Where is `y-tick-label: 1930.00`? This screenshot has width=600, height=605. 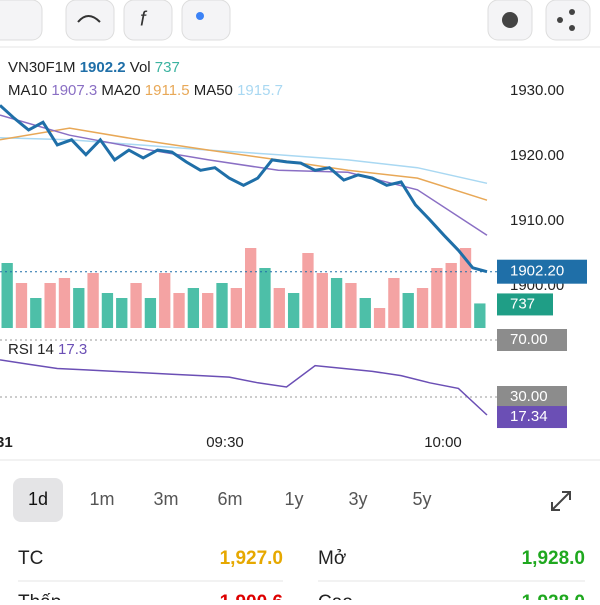
y-tick-label: 1930.00 is located at coordinates (537, 90).